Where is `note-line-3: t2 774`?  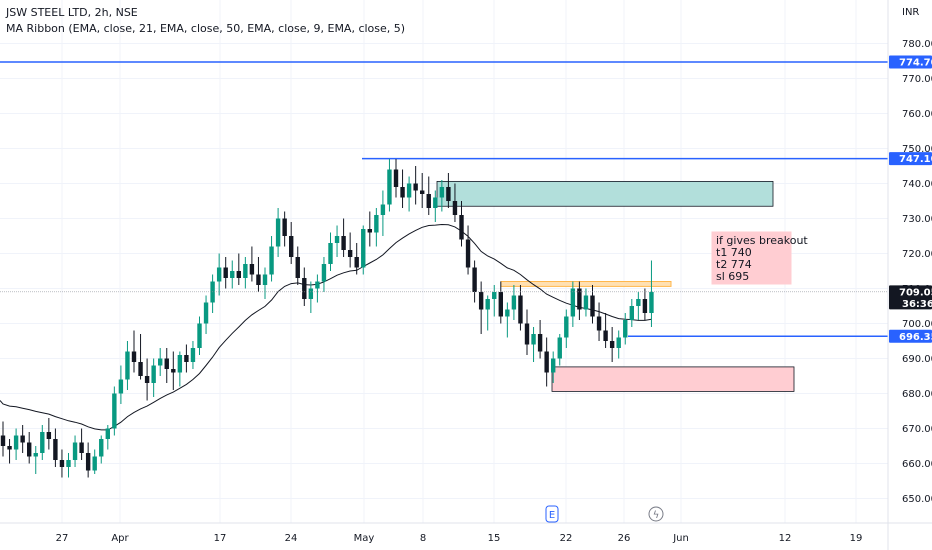
note-line-3: t2 774 is located at coordinates (734, 264).